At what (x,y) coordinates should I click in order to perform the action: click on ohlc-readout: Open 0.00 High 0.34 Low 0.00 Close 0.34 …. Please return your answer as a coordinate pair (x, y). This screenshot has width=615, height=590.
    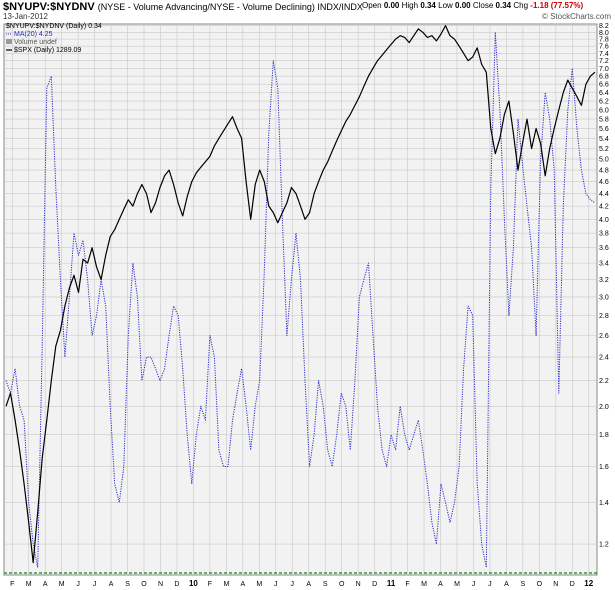
    Looking at the image, I should click on (472, 5).